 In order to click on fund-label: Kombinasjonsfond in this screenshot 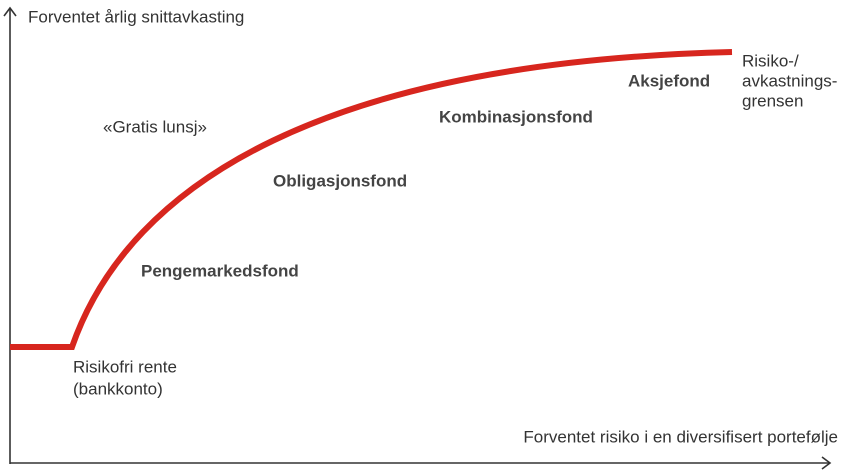, I will do `click(516, 116)`.